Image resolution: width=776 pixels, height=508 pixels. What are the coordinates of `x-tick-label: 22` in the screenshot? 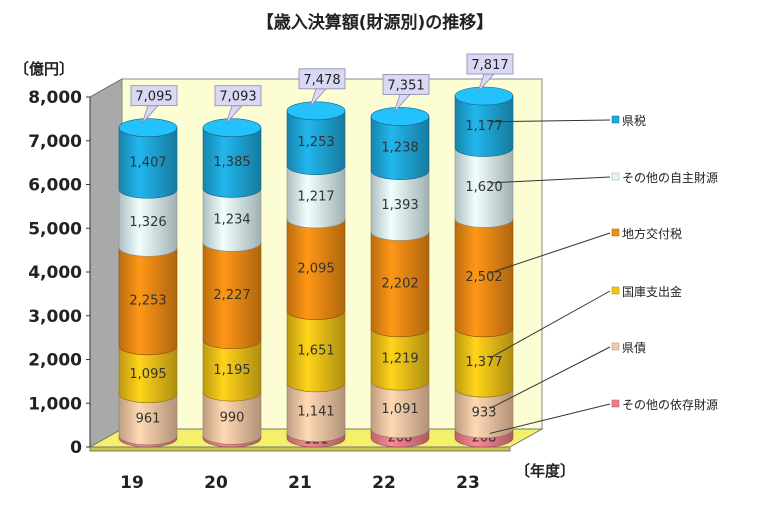 It's located at (384, 483).